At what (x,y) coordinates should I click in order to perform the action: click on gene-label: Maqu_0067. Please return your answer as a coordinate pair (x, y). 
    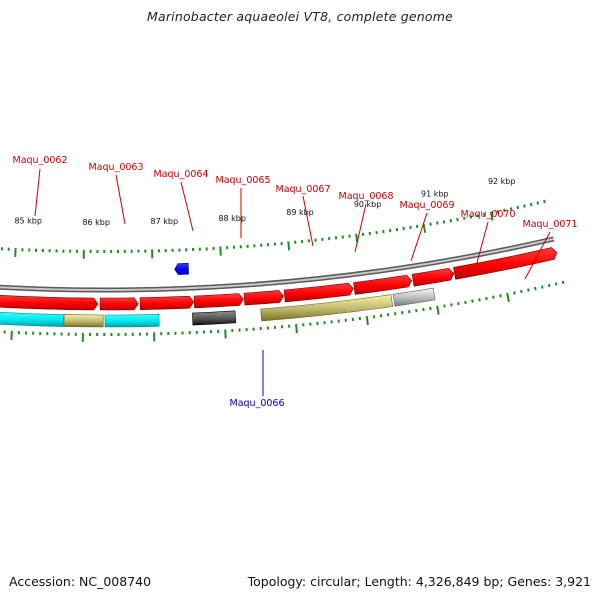
    Looking at the image, I should click on (303, 189).